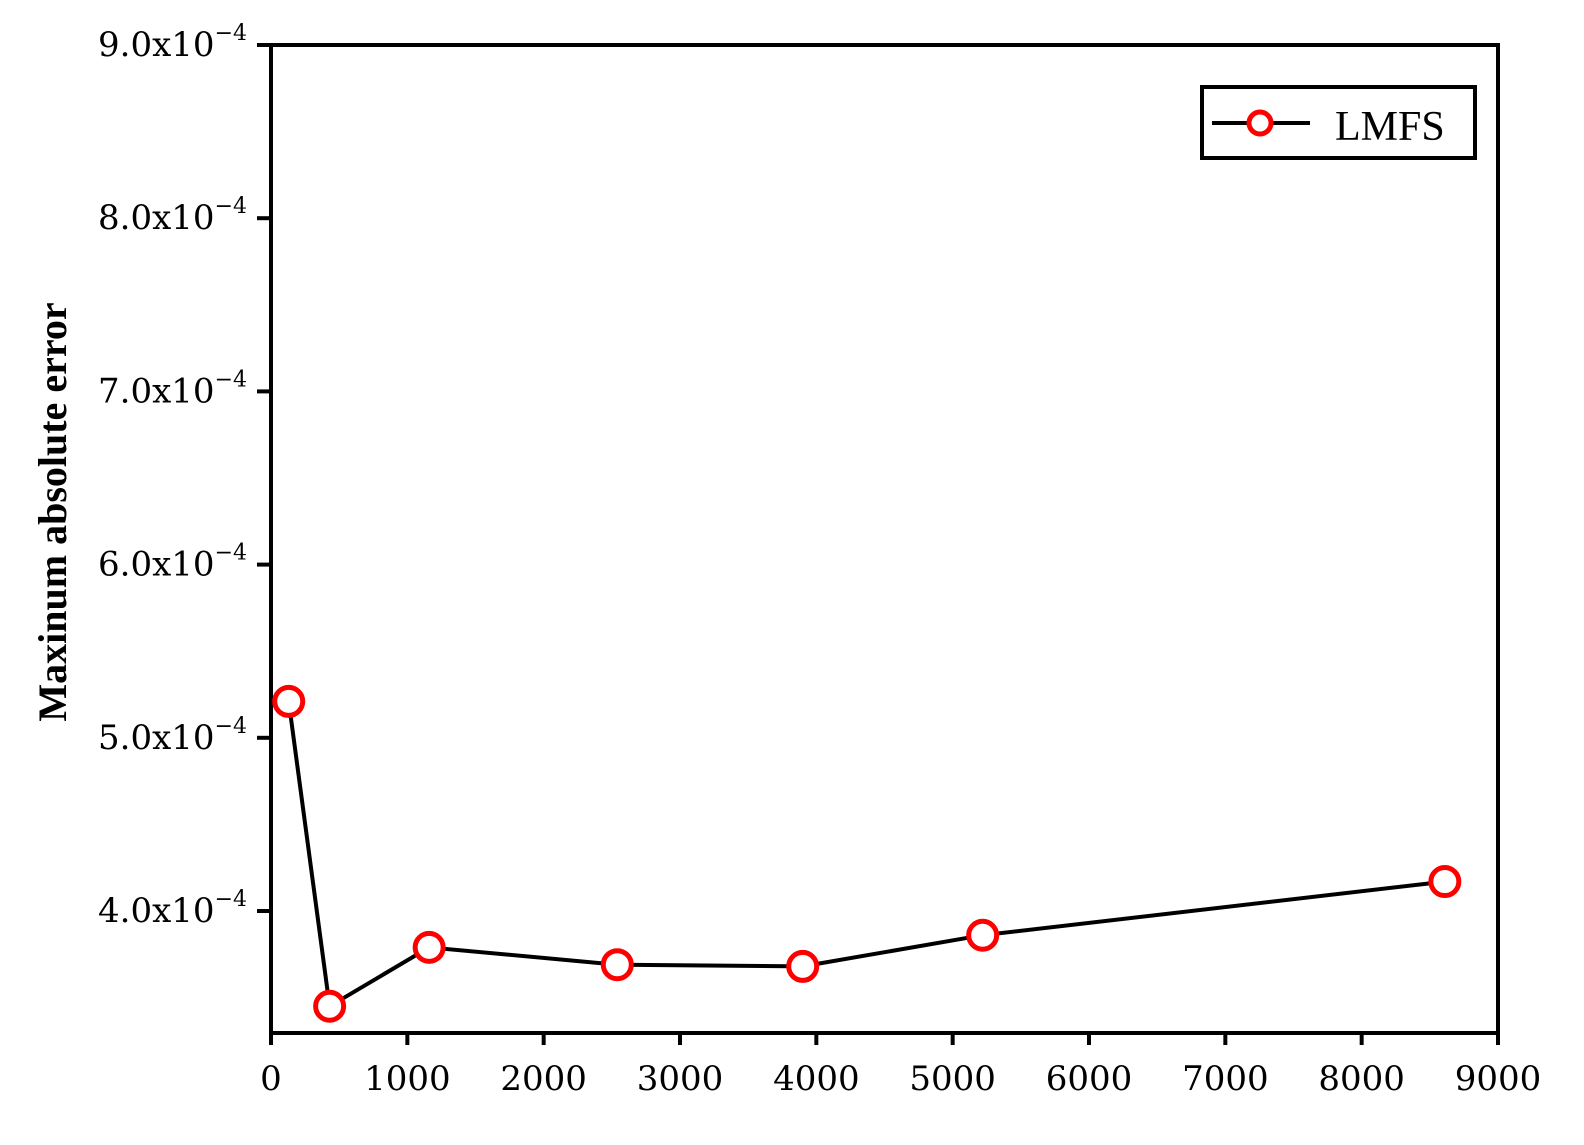 This screenshot has height=1145, width=1584. What do you see at coordinates (1225, 1079) in the screenshot?
I see `x-tick-label: 7000` at bounding box center [1225, 1079].